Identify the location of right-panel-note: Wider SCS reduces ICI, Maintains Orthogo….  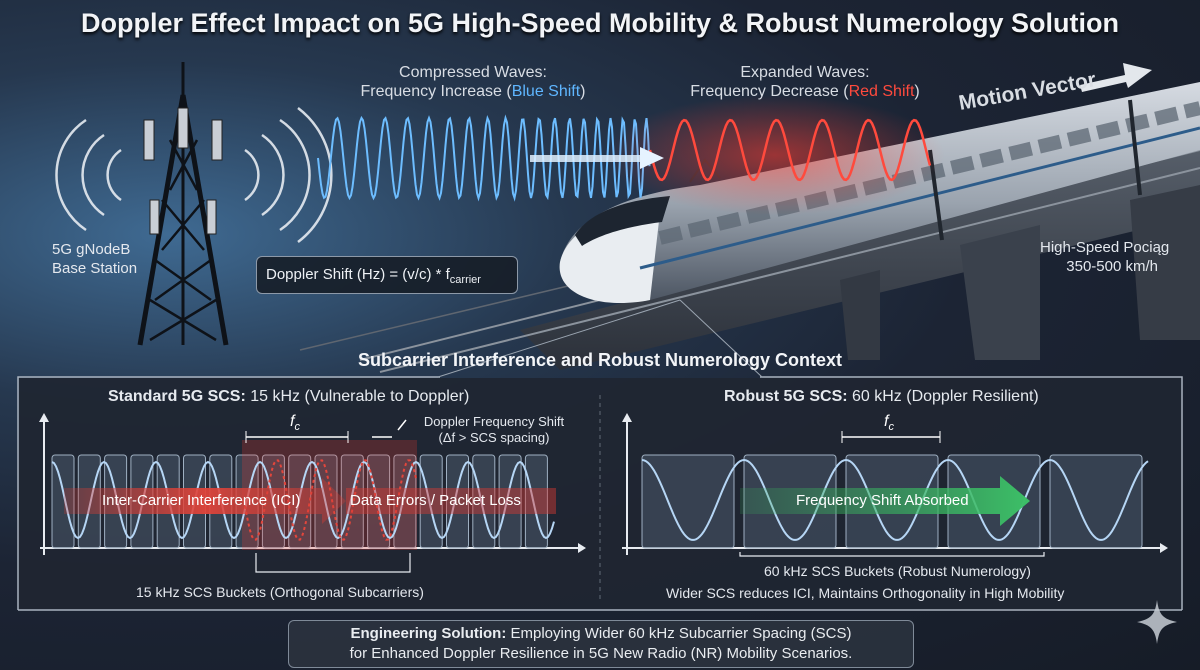
(865, 593).